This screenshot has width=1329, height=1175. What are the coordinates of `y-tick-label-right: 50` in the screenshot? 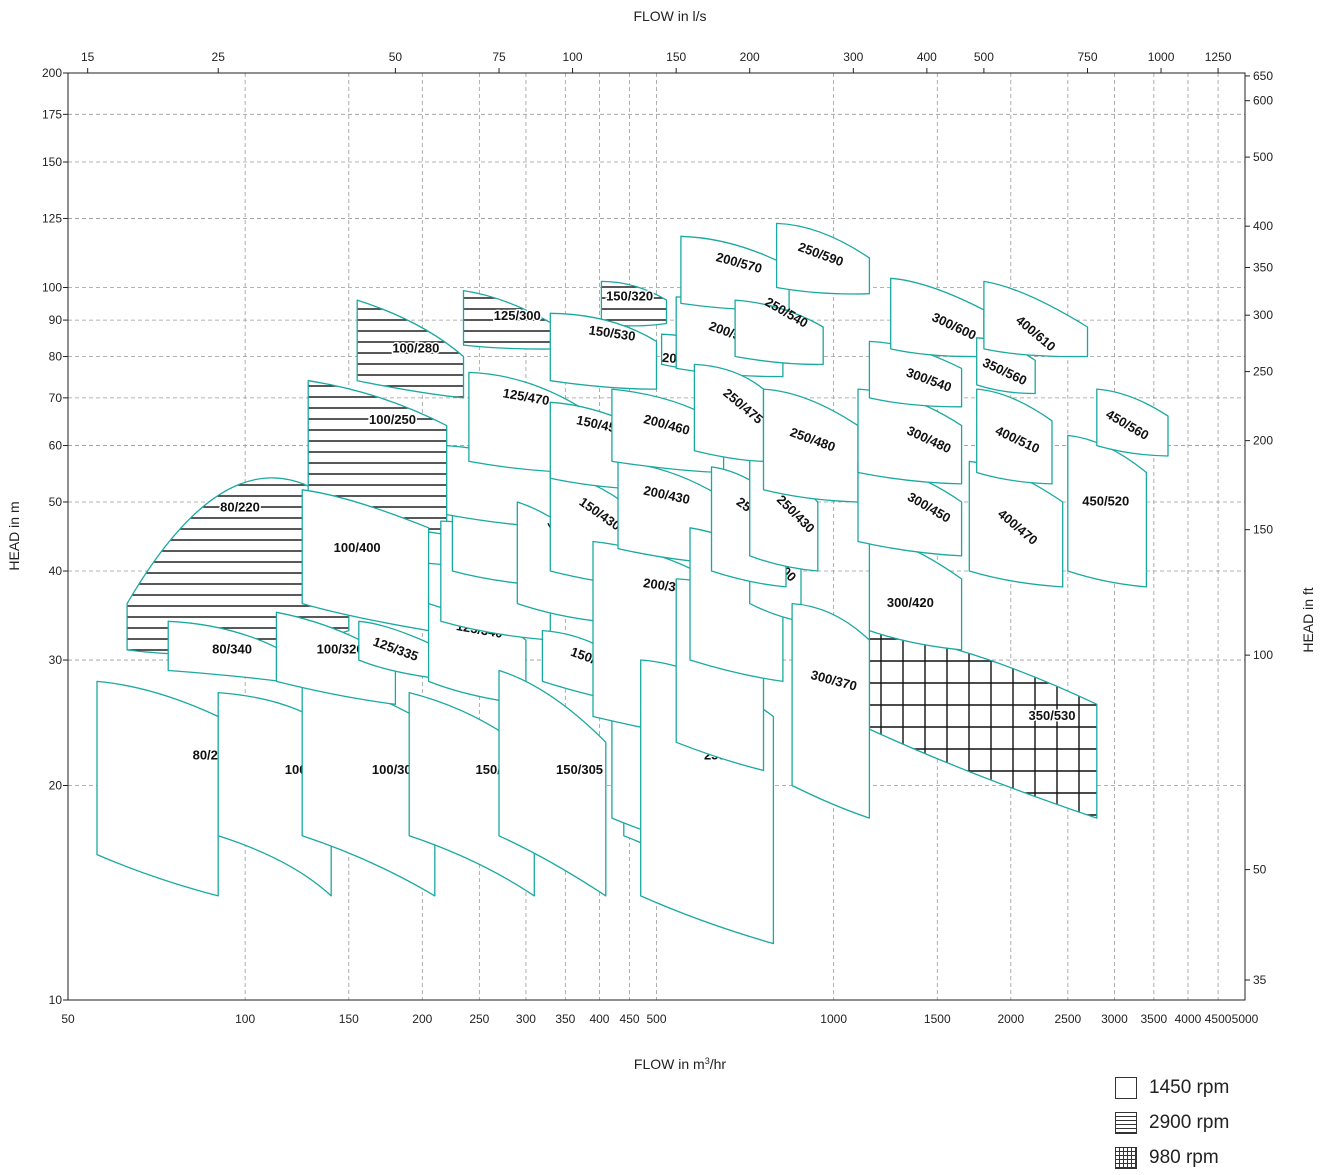 It's located at (1260, 870).